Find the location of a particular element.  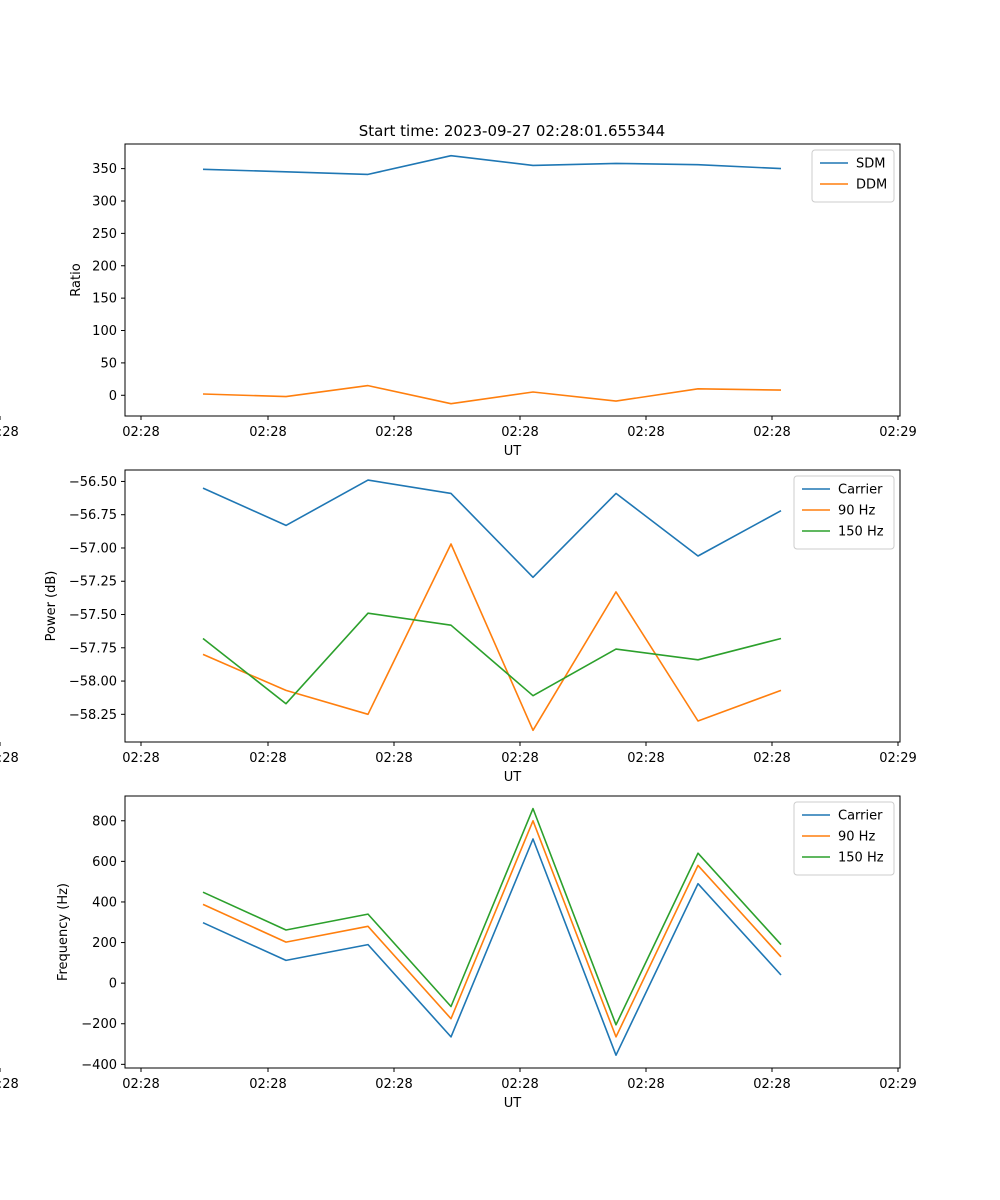

y-tick-label: 400 is located at coordinates (104, 902).